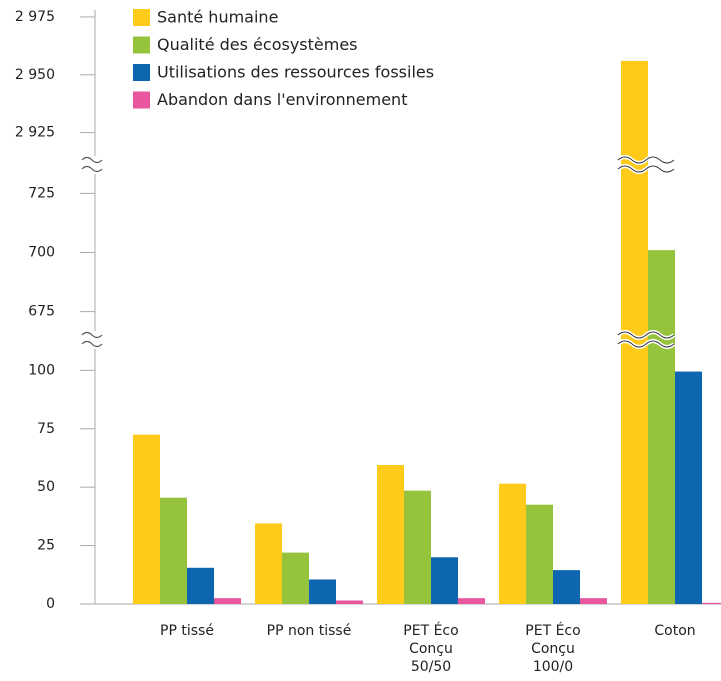  I want to click on x-tick-label: PET Éco Conçu 100/0, so click(553, 649).